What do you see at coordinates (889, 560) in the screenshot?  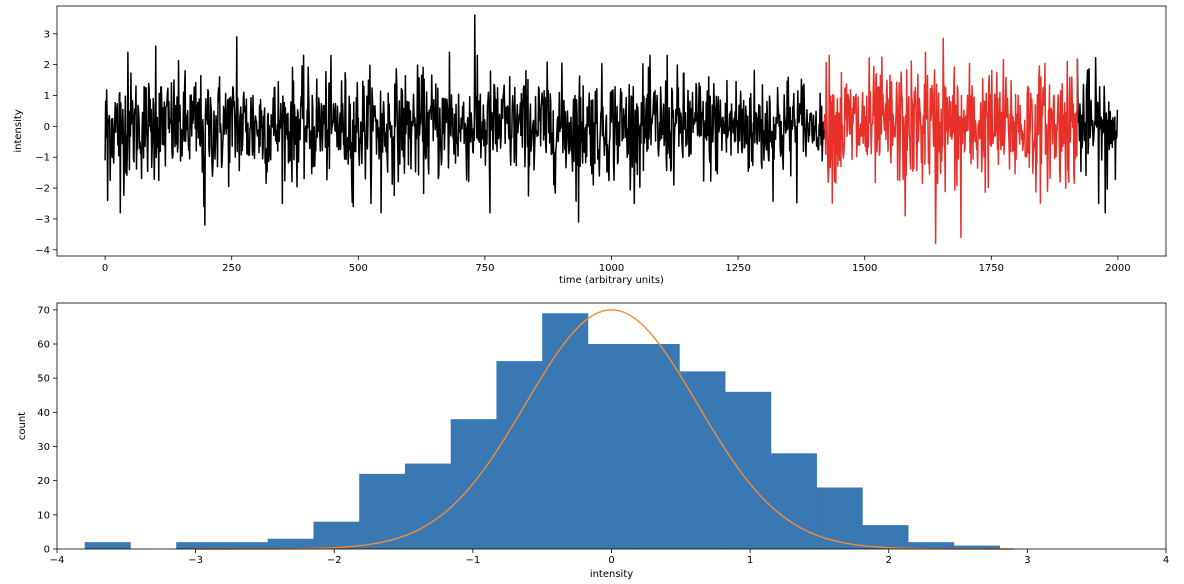 I see `x-tick-label: 2` at bounding box center [889, 560].